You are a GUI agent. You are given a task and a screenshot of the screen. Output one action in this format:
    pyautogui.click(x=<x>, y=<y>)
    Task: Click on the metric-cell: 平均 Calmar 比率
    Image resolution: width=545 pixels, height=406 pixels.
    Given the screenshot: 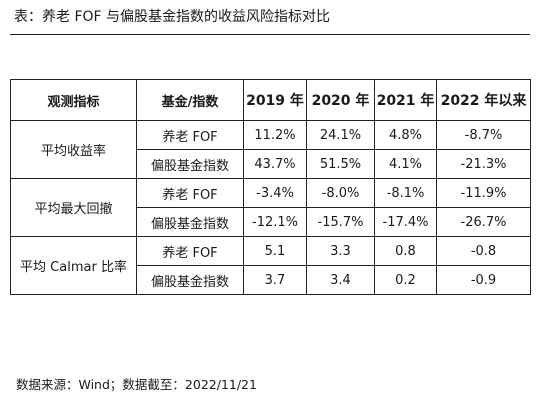 What is the action you would take?
    pyautogui.click(x=73, y=265)
    